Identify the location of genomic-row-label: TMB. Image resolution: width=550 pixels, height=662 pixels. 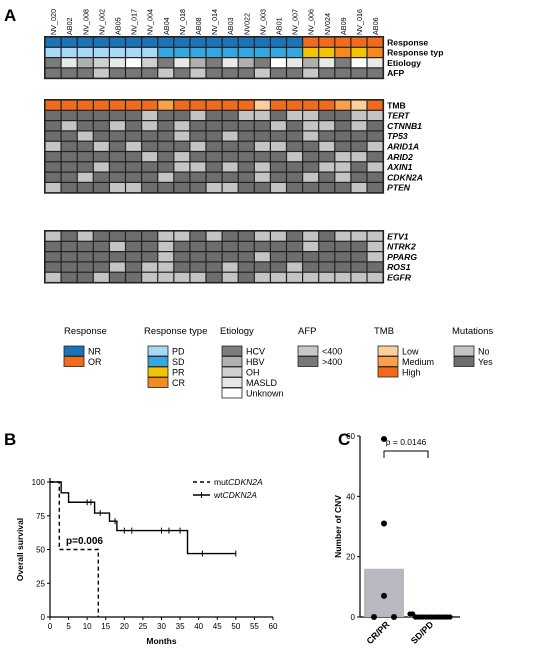
(396, 105).